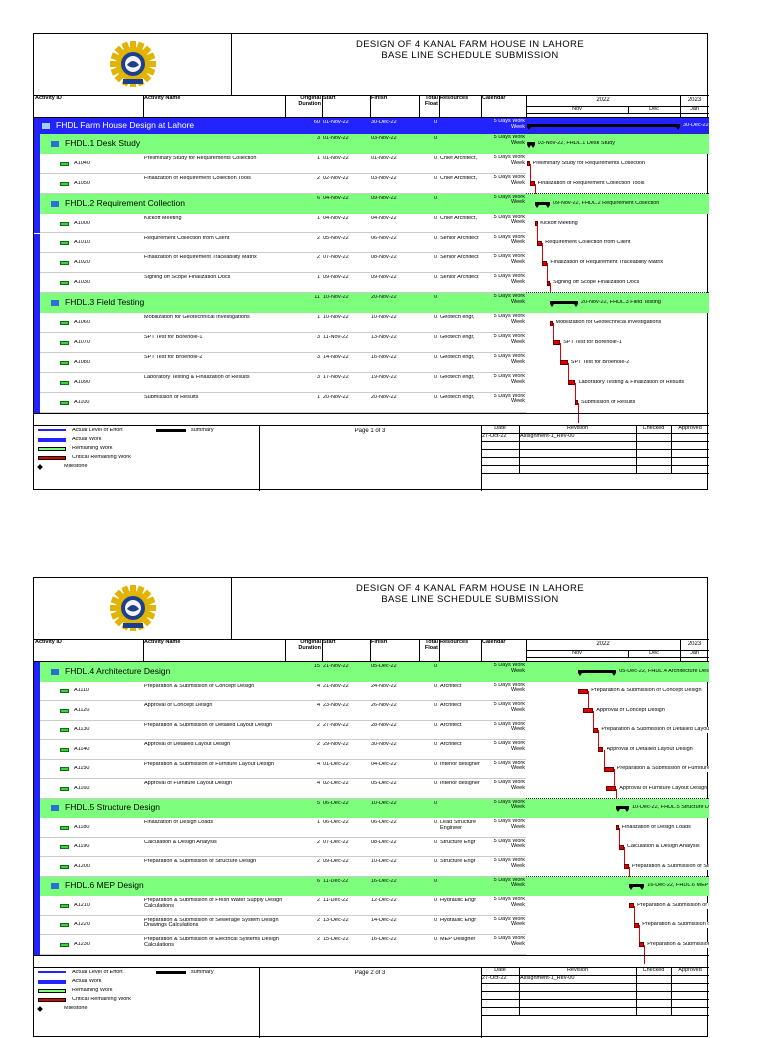  I want to click on bar-label: Approval of Concept Design, so click(630, 711).